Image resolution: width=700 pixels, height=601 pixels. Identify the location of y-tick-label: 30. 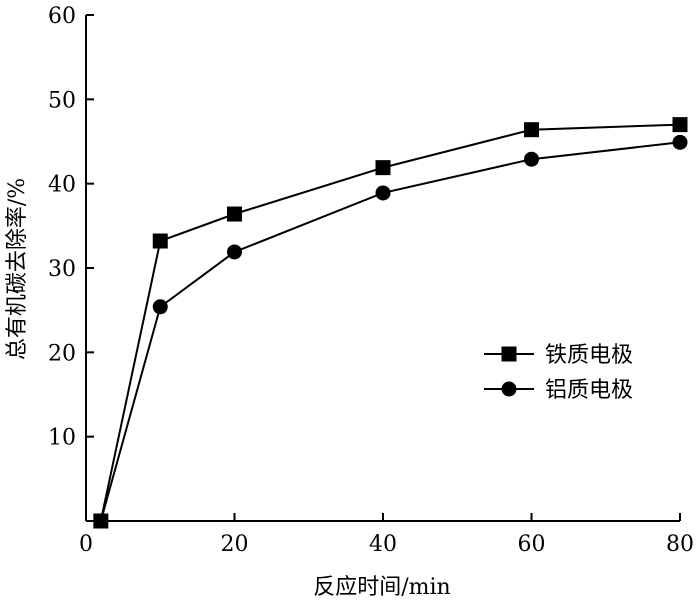
(62, 269).